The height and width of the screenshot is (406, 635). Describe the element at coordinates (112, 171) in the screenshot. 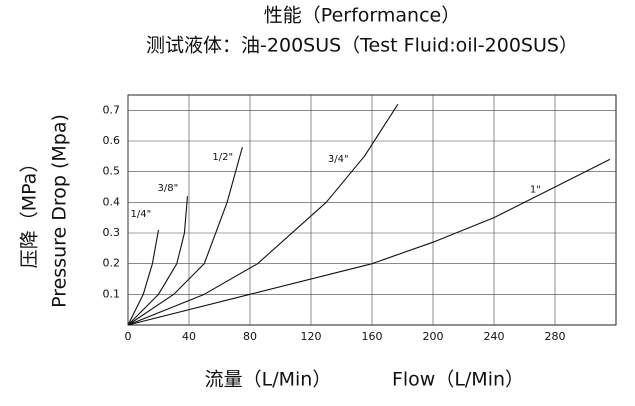

I see `y-tick-label: 0.5` at that location.